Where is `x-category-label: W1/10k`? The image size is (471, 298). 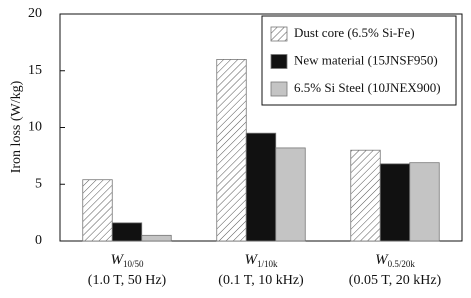
x-category-label: W1/10k is located at coordinates (261, 260).